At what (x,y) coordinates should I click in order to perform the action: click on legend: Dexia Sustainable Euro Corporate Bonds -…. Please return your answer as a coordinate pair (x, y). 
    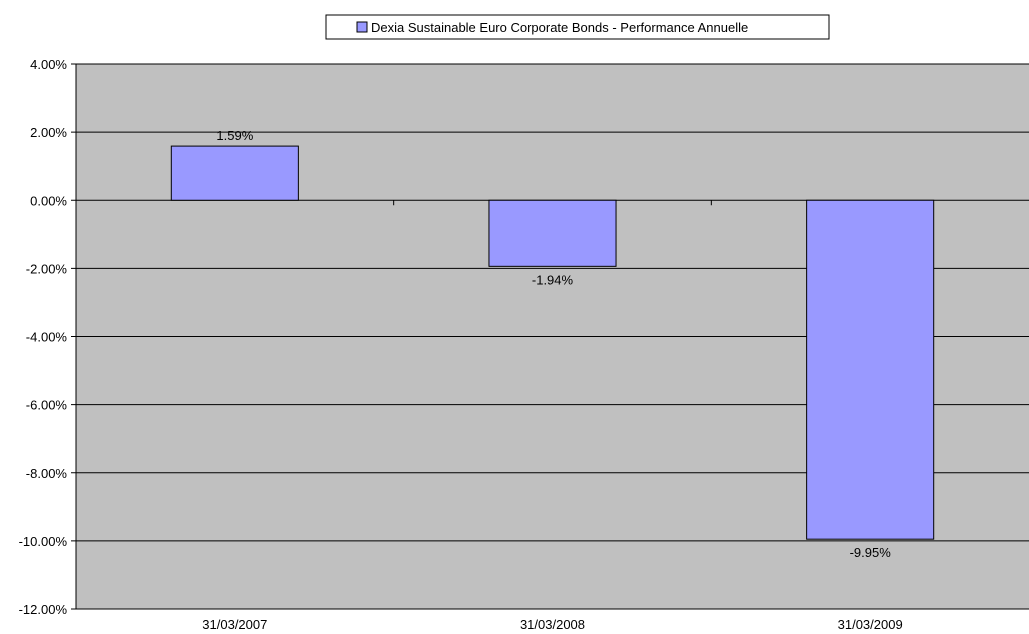
    Looking at the image, I should click on (577, 27).